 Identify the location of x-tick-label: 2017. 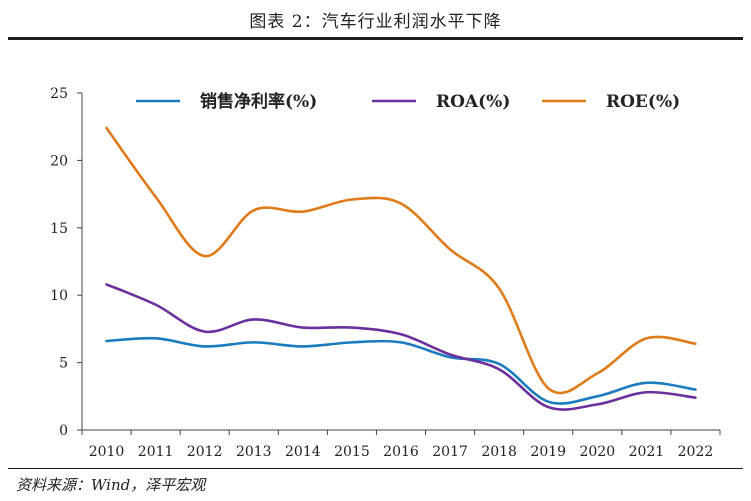
(450, 452).